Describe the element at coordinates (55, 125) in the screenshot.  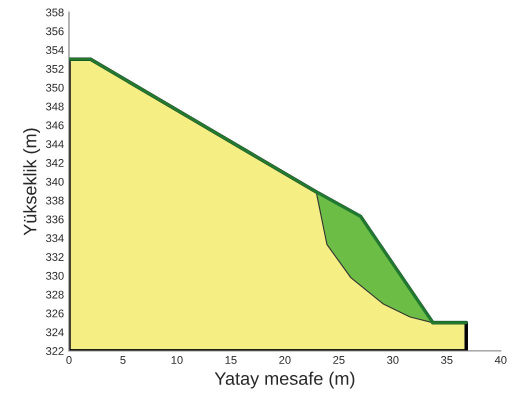
I see `y-tick-label: 346` at that location.